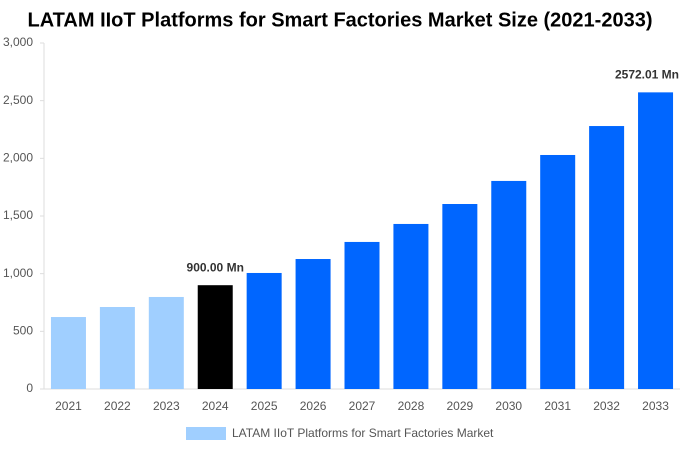 The image size is (680, 450). Describe the element at coordinates (264, 406) in the screenshot. I see `x-tick-label: 2025` at that location.